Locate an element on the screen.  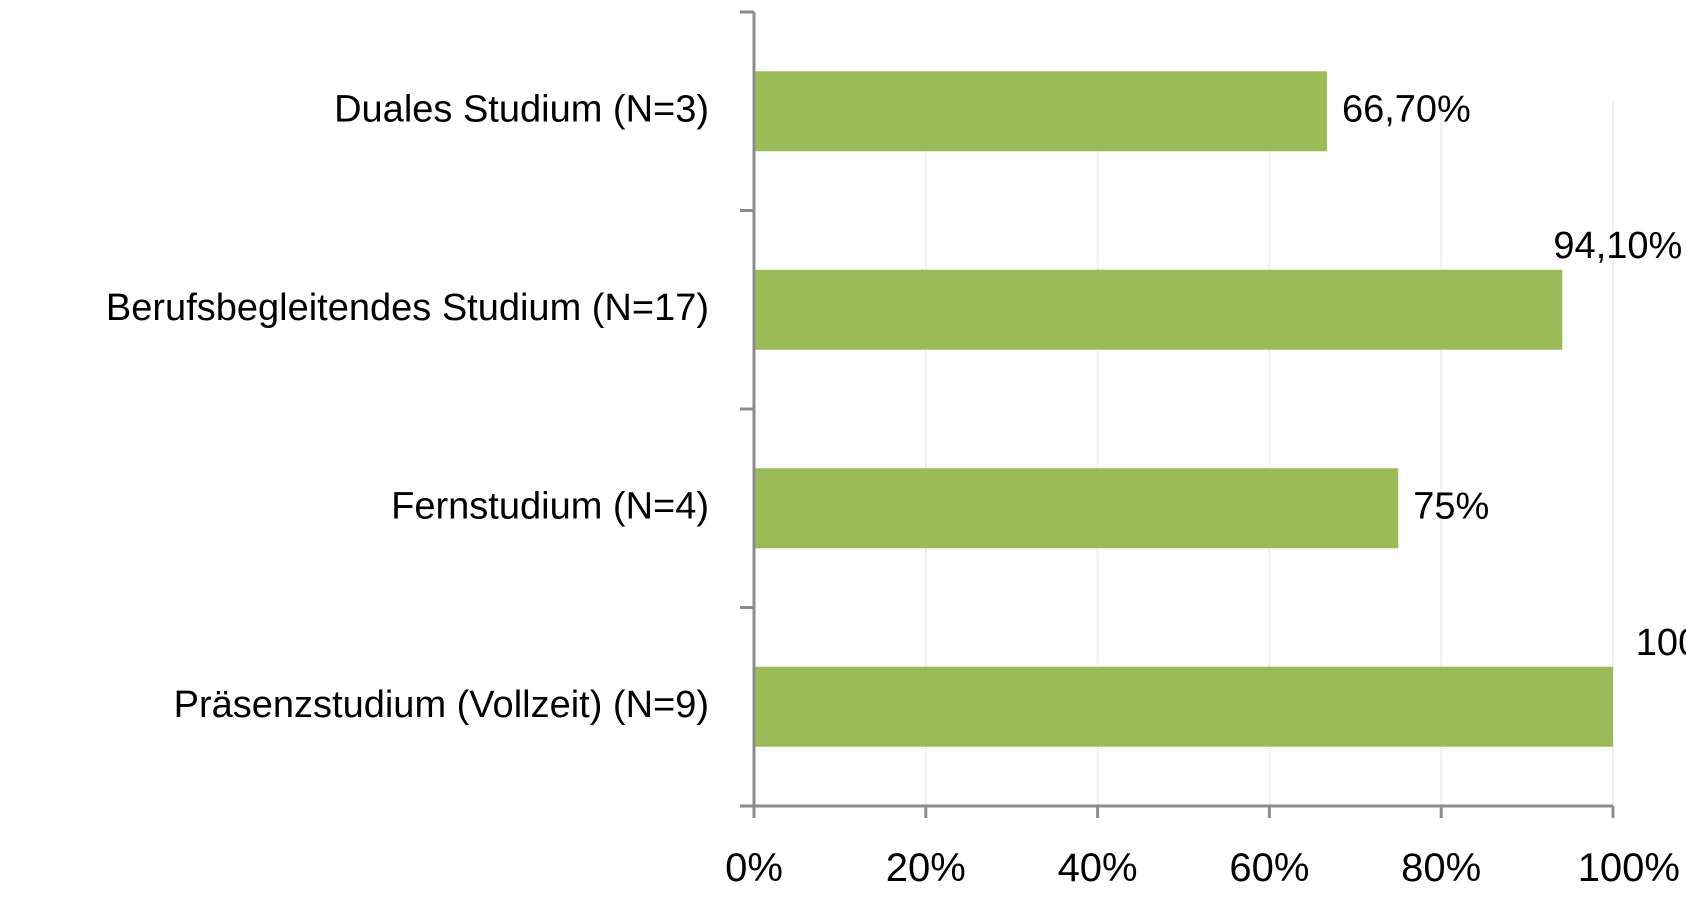
category-label-2: Fernstudium (N=4) is located at coordinates (550, 506).